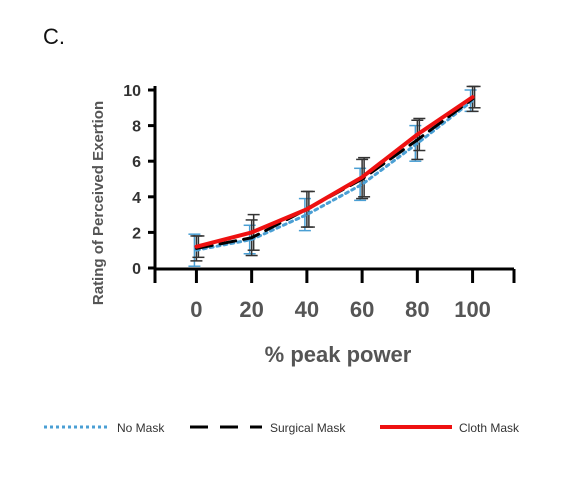 This screenshot has width=564, height=486. I want to click on legend: No Mask Surgical Mask Cloth Mask, so click(282, 428).